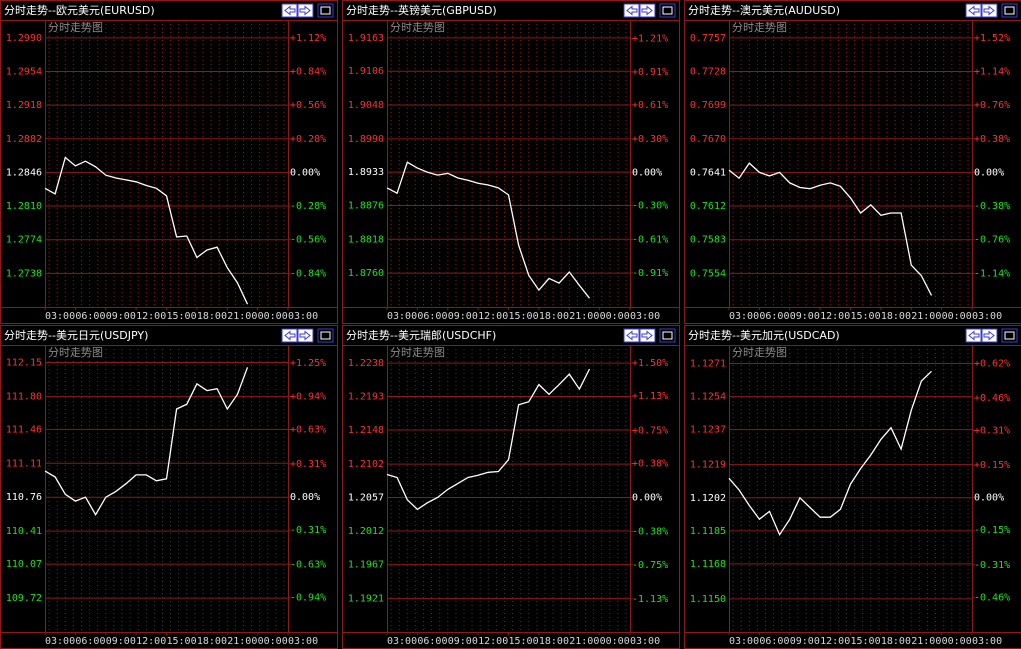 This screenshot has height=649, width=1021. I want to click on y-tick-label: 1.2057, so click(366, 498).